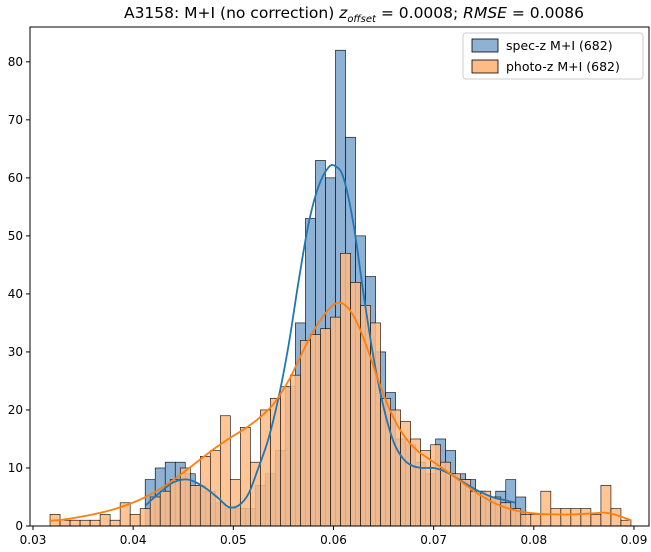 The width and height of the screenshot is (651, 552). What do you see at coordinates (485, 66) in the screenshot?
I see `legend-swatch-photo-z` at bounding box center [485, 66].